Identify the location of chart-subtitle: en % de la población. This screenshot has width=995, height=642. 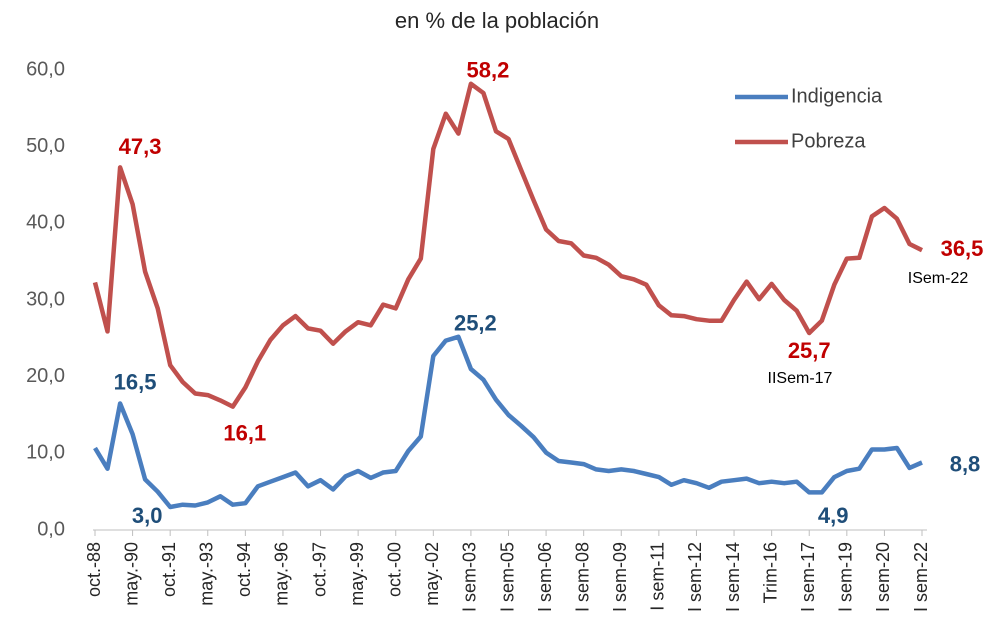
(497, 20).